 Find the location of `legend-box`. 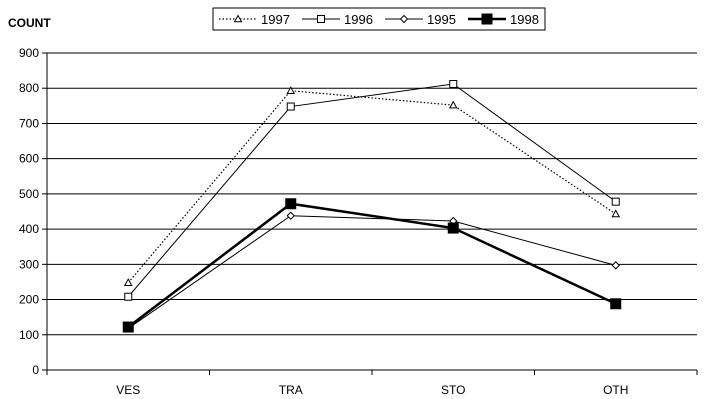

legend-box is located at coordinates (379, 19).